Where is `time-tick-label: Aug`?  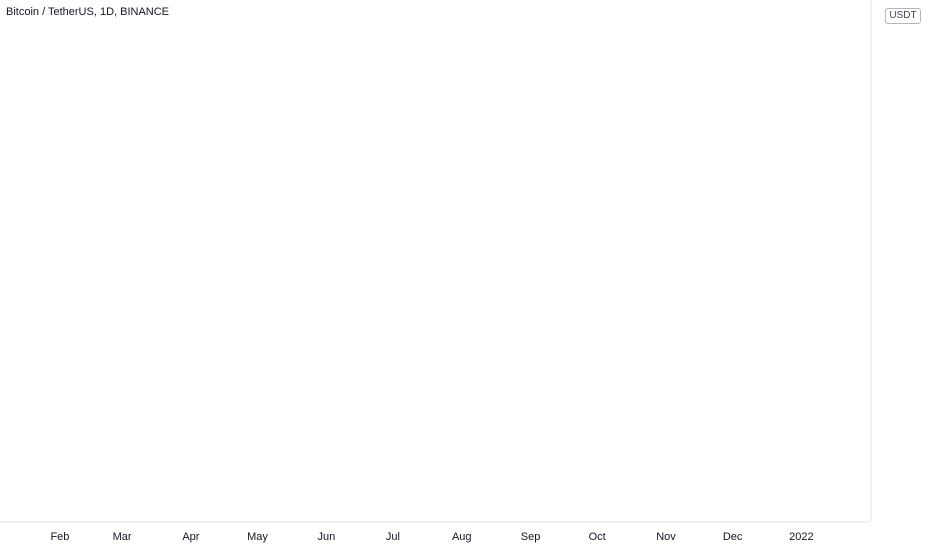
time-tick-label: Aug is located at coordinates (462, 537).